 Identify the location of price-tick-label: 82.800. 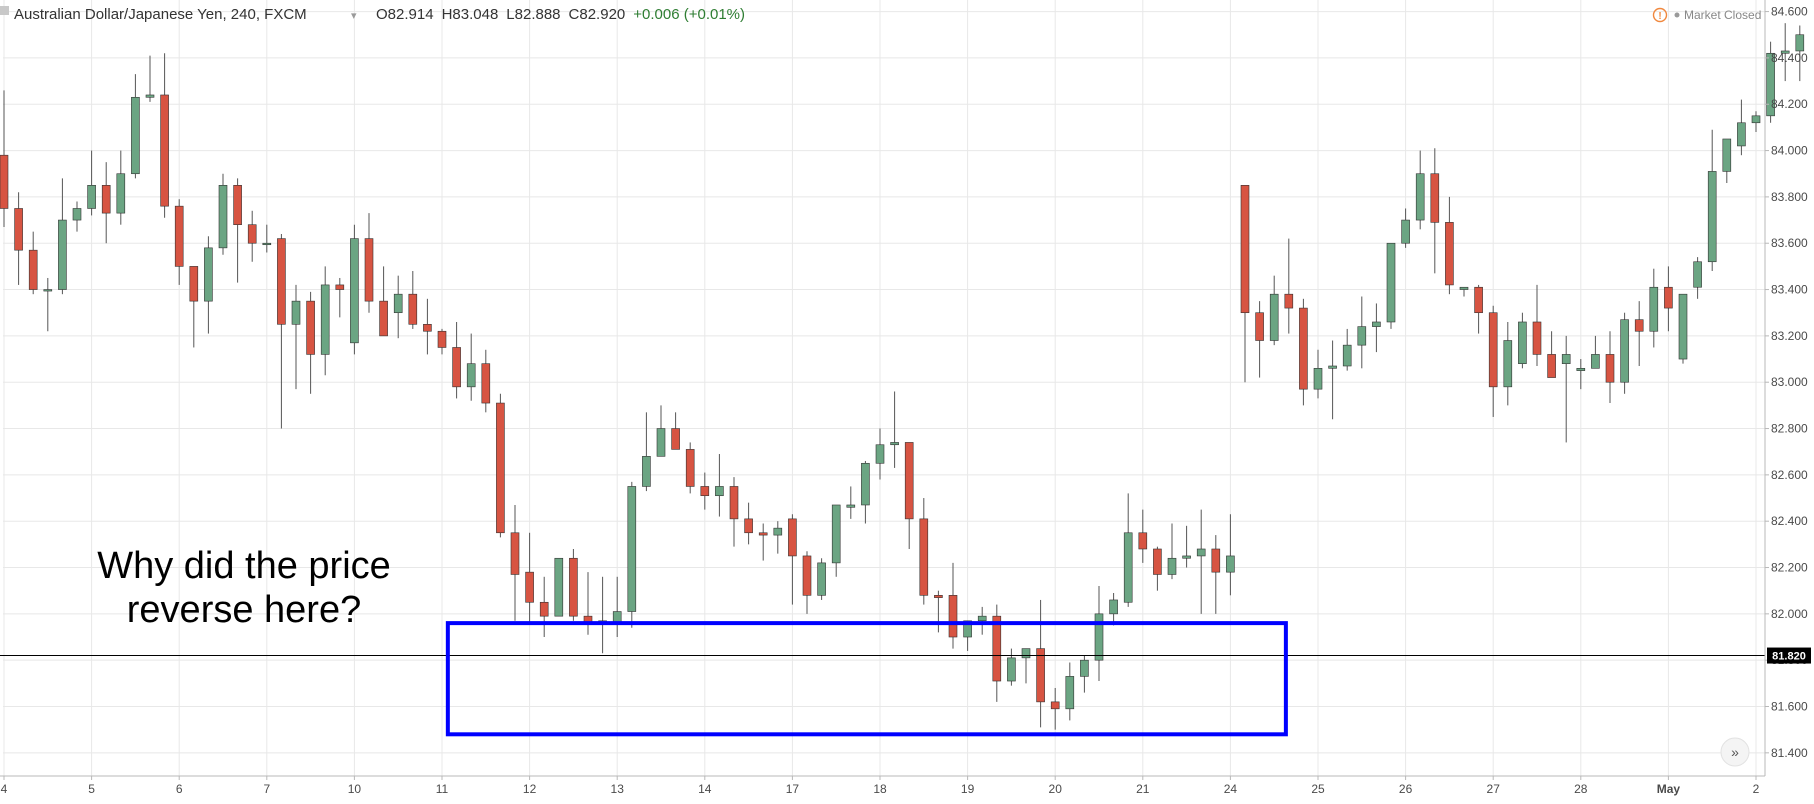
(1789, 429).